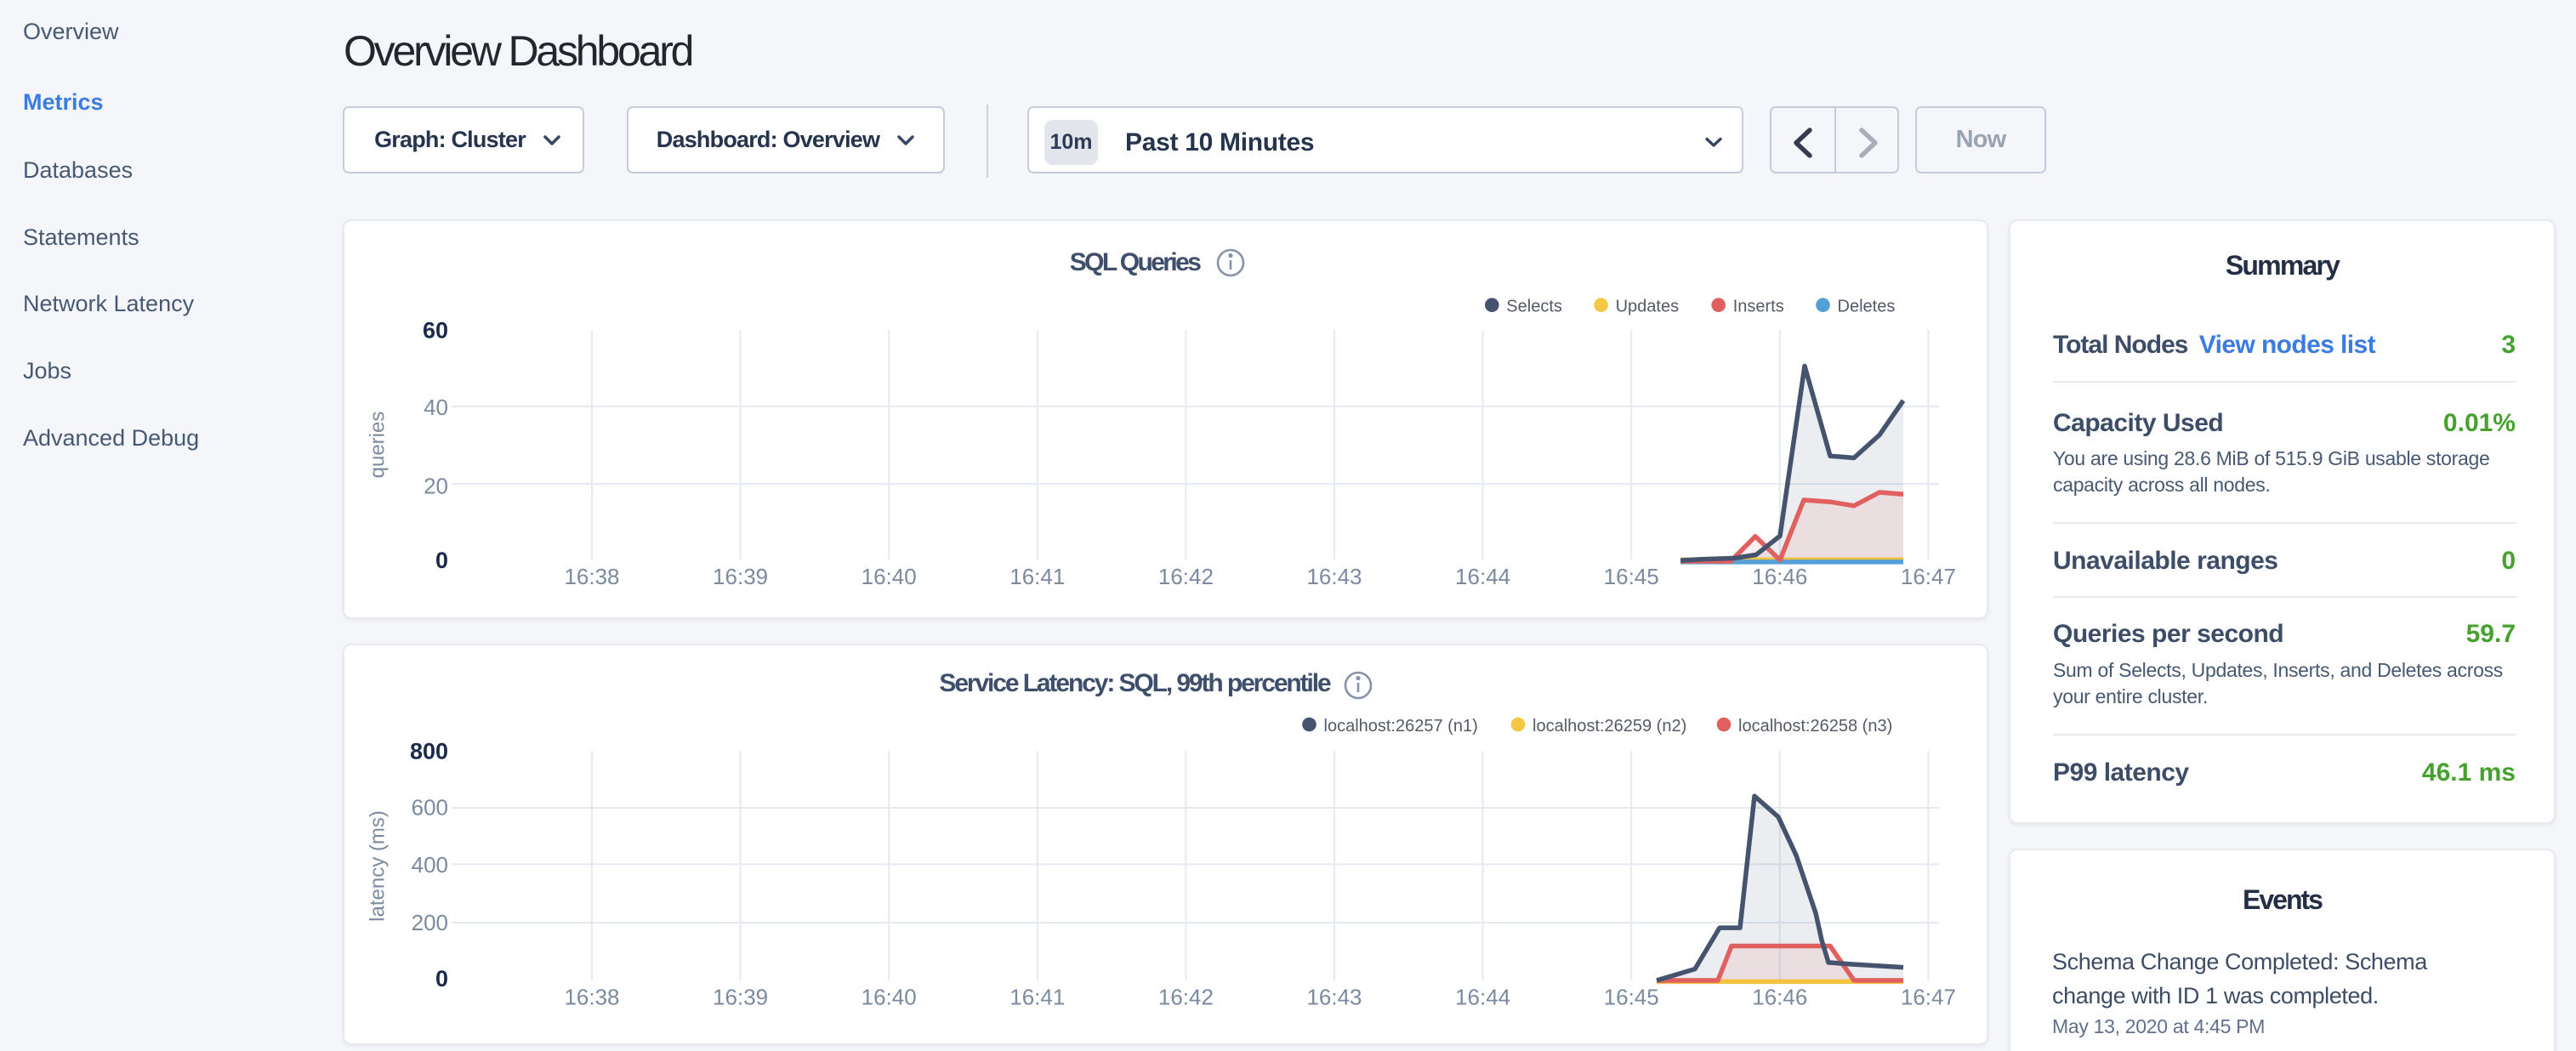  What do you see at coordinates (1648, 307) in the screenshot?
I see `svg-text: Updates` at bounding box center [1648, 307].